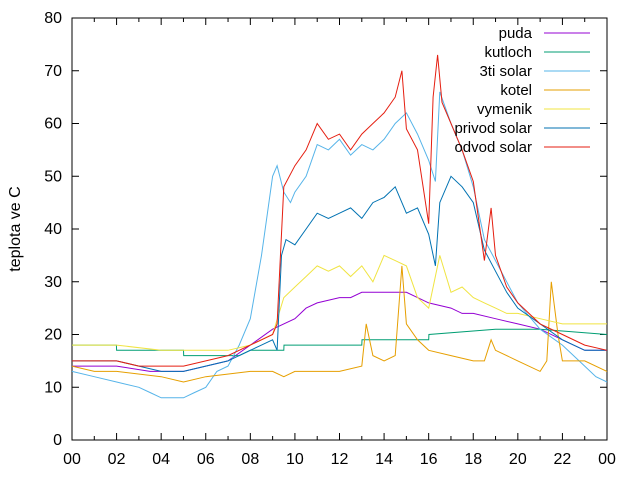  What do you see at coordinates (518, 459) in the screenshot?
I see `x-tick-label: 20` at bounding box center [518, 459].